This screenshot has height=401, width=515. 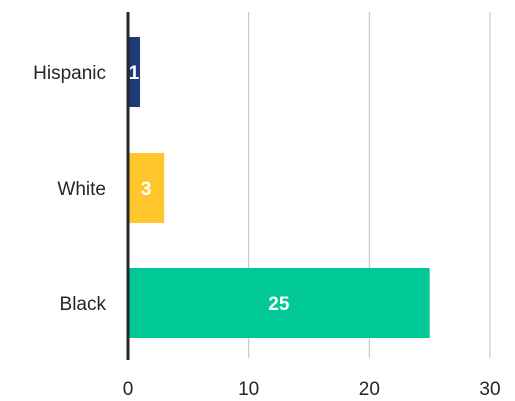 I want to click on data-label-hispanic: 1, so click(x=134, y=73).